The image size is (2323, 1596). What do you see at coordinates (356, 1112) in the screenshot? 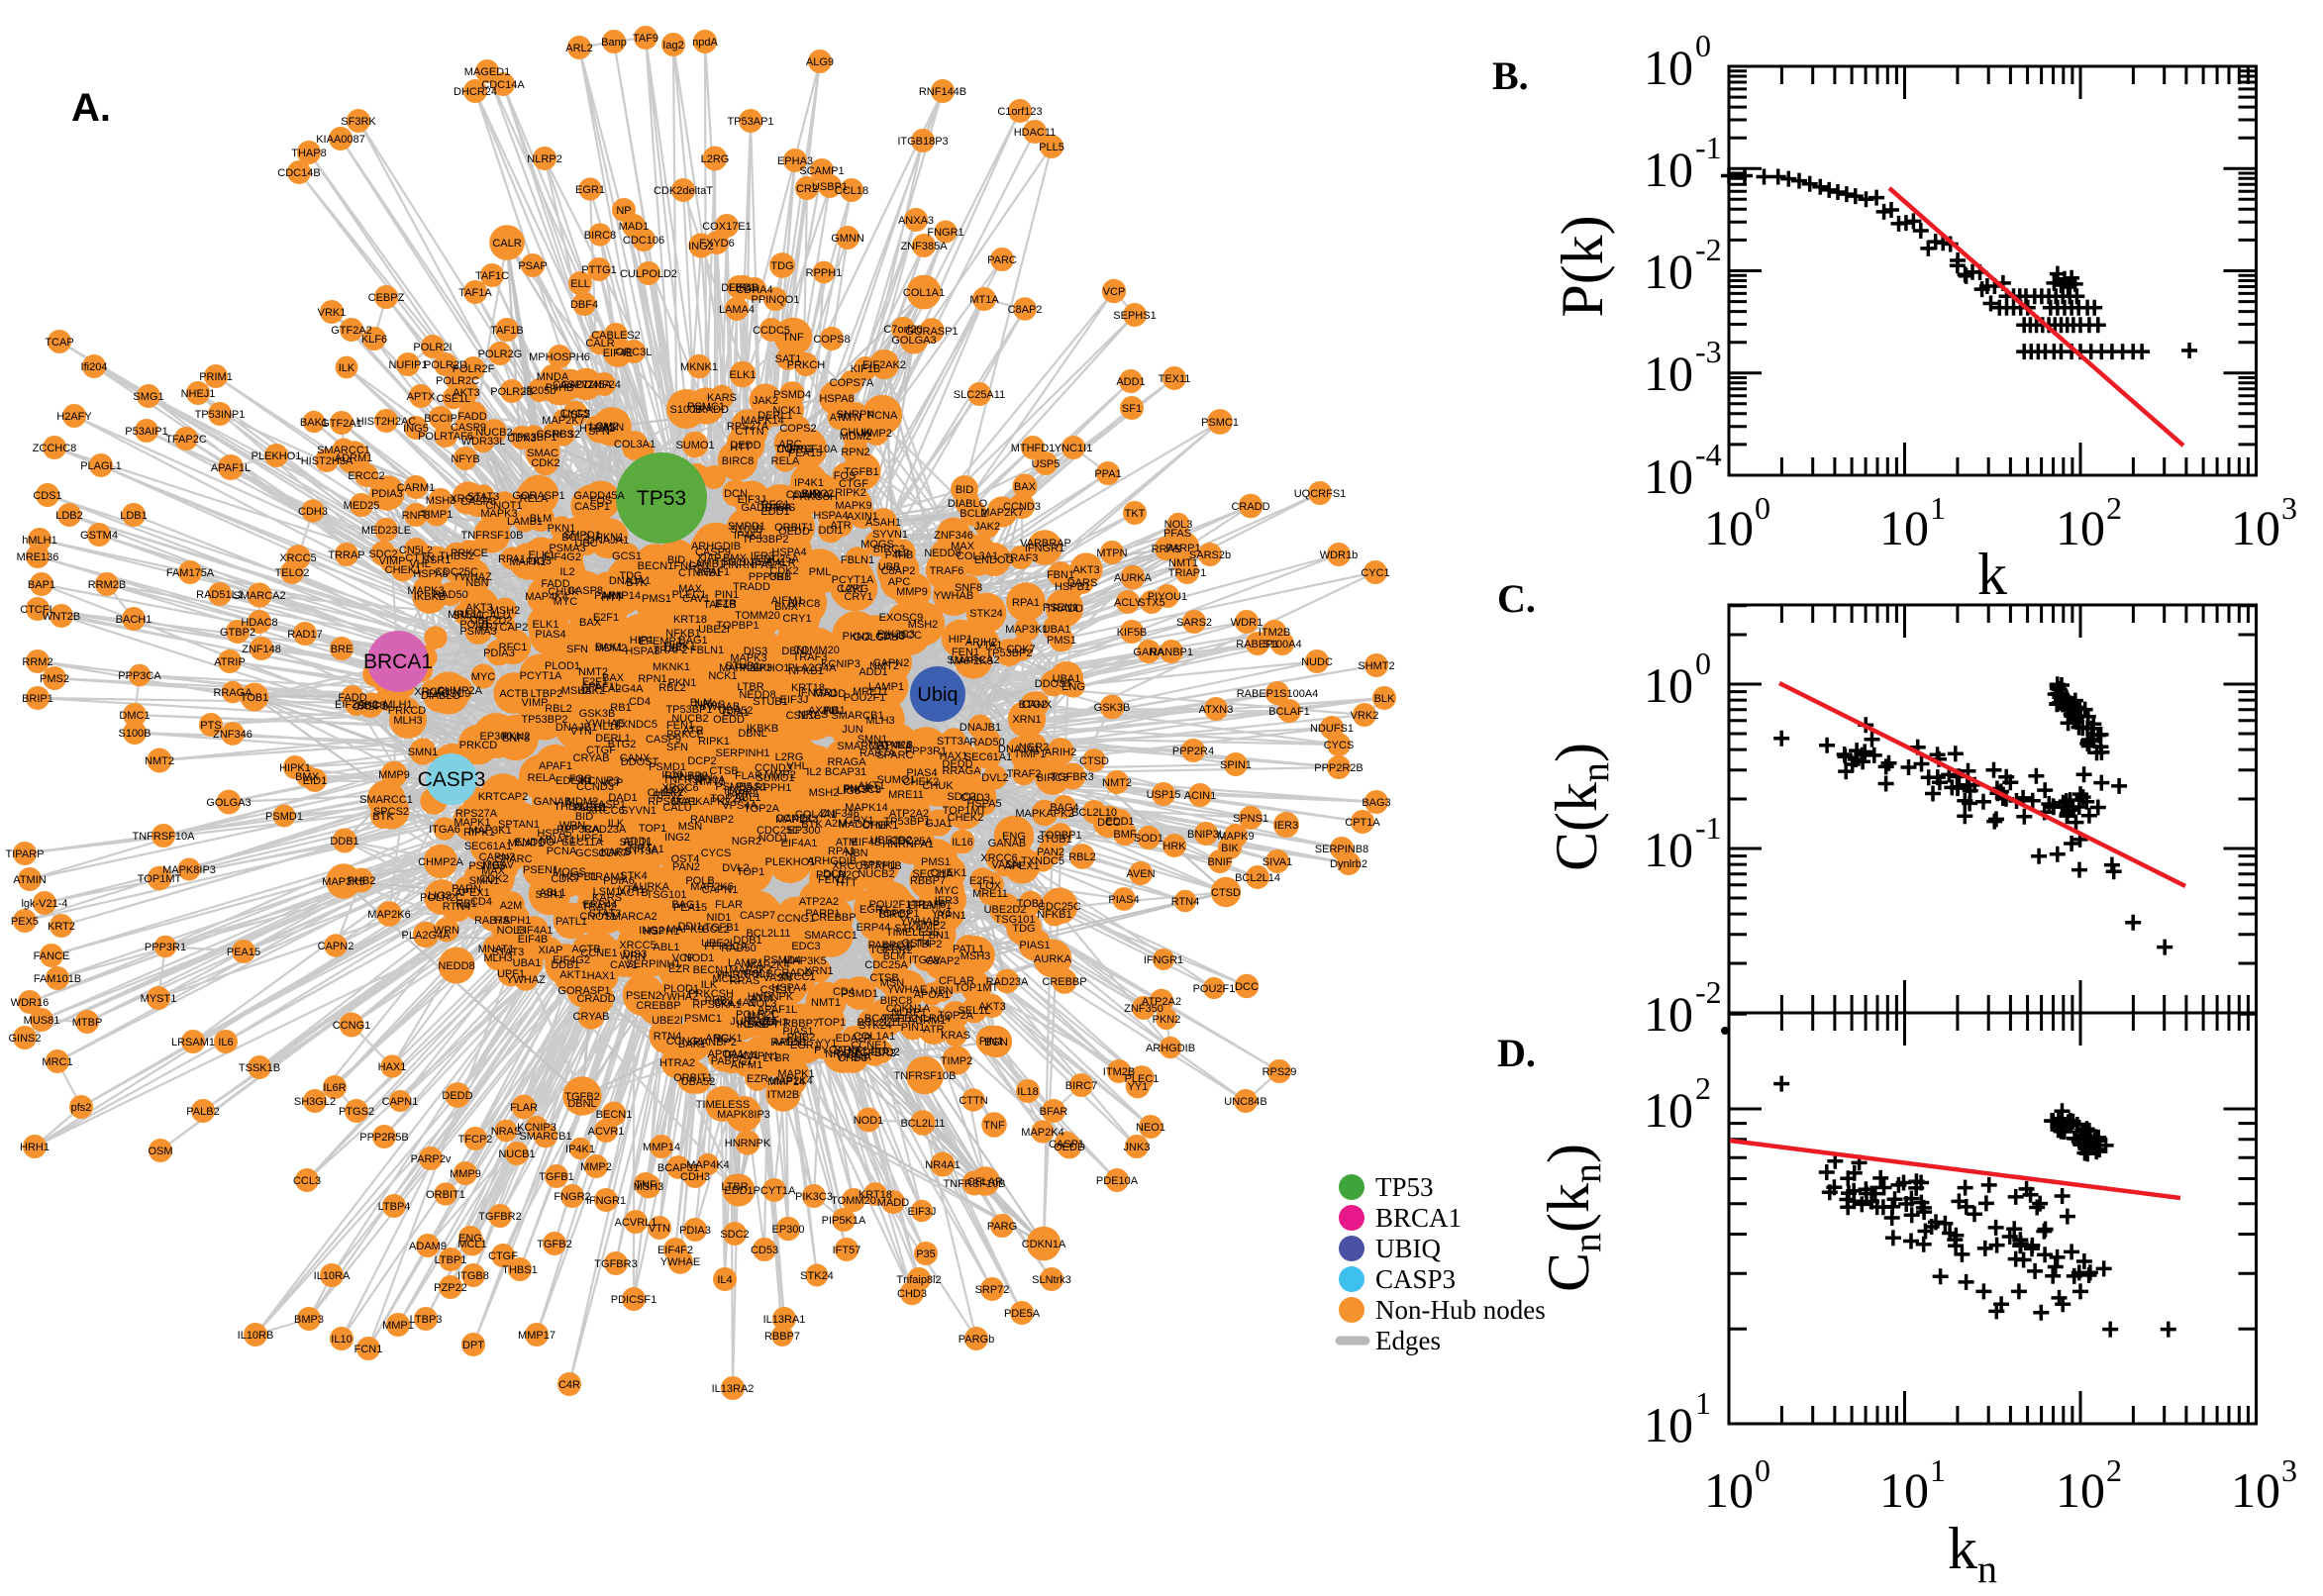
I see `svg-text: PTGS2` at bounding box center [356, 1112].